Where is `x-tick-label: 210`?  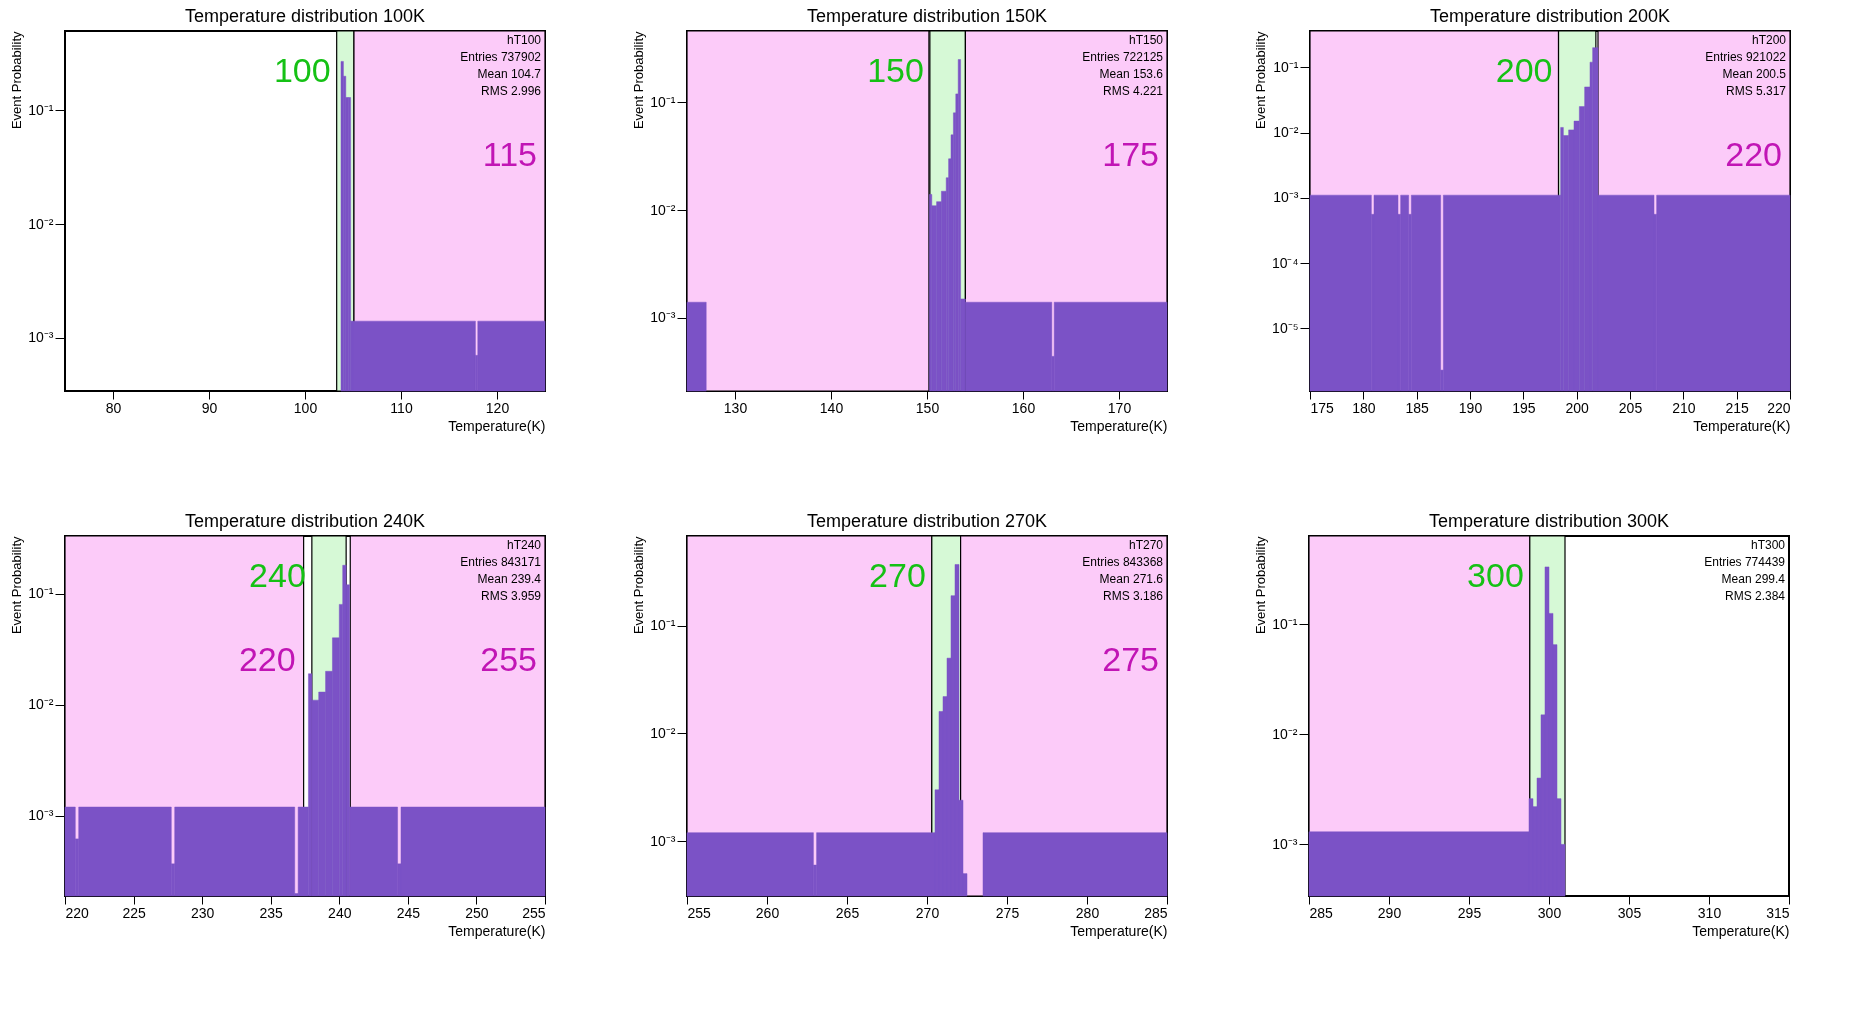
x-tick-label: 210 is located at coordinates (1684, 407).